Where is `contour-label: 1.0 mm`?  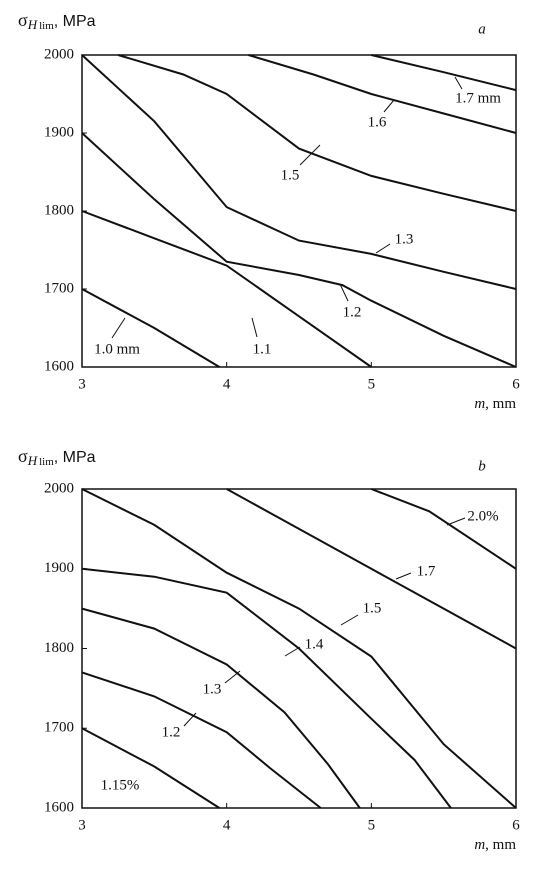 contour-label: 1.0 mm is located at coordinates (117, 349).